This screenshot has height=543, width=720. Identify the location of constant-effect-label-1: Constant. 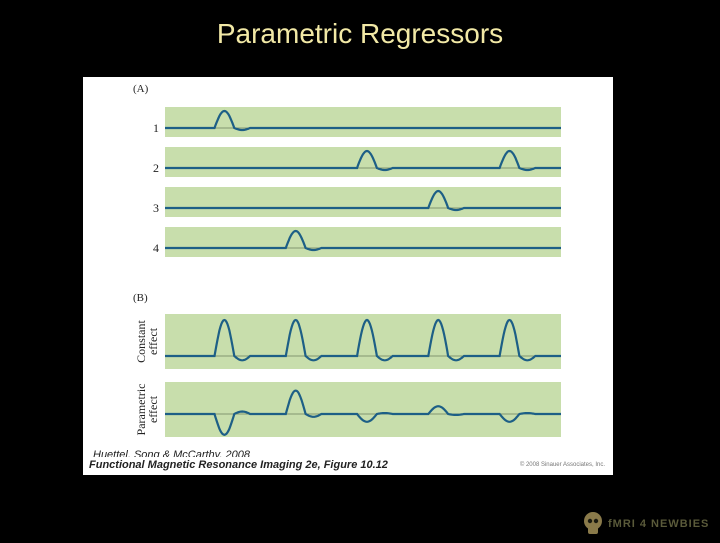
(141, 341).